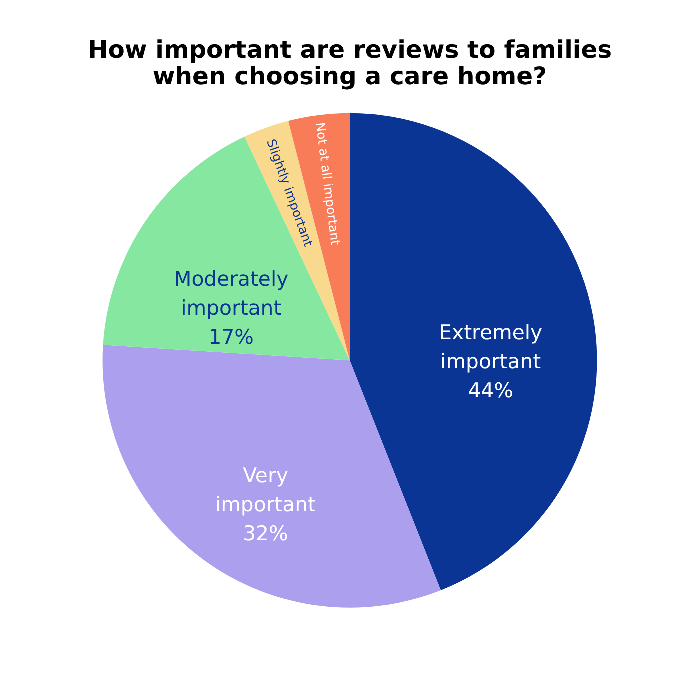 This screenshot has width=700, height=700. Describe the element at coordinates (265, 490) in the screenshot. I see `slice-label: Very important` at that location.